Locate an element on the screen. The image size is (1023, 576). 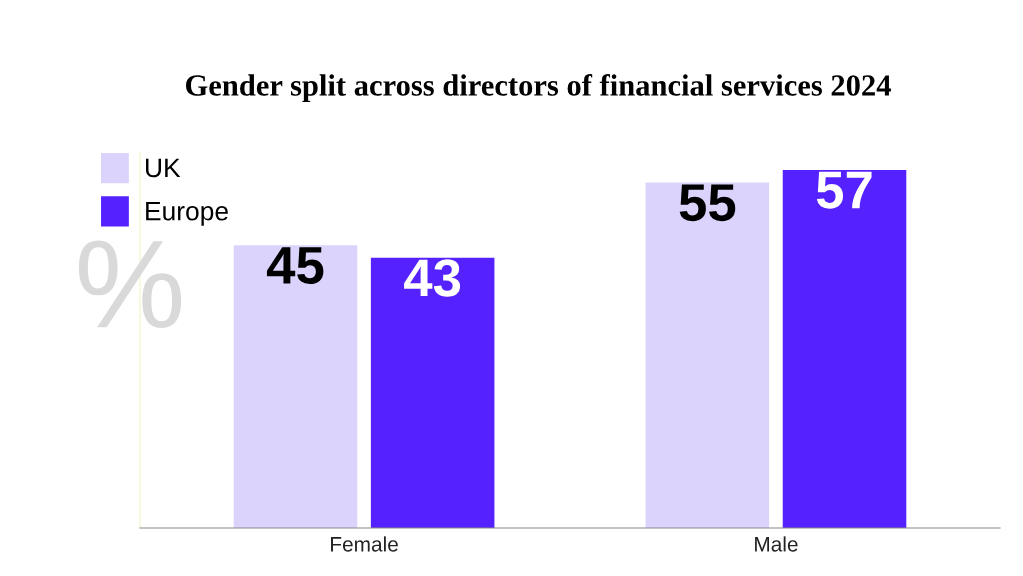
legend-label: UK is located at coordinates (163, 168).